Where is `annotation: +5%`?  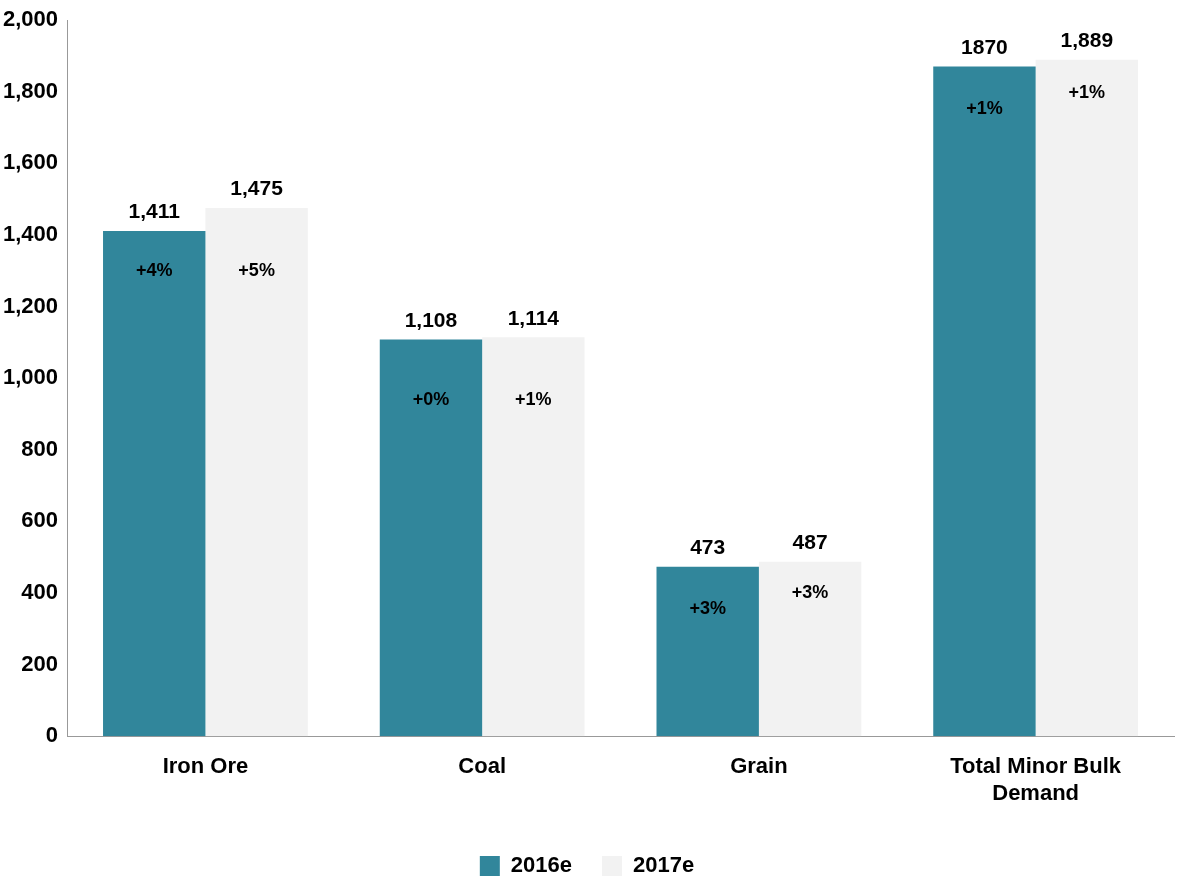 annotation: +5% is located at coordinates (256, 269).